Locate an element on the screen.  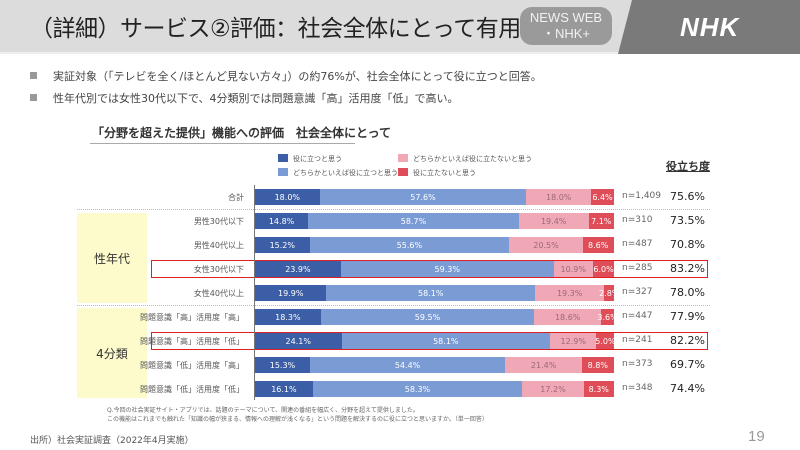
bar-segment-somewhat-not-useful: 12.9% is located at coordinates (573, 341).